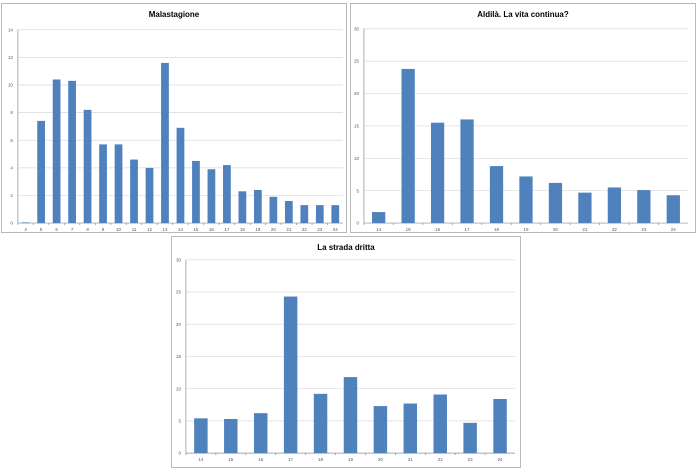 The width and height of the screenshot is (699, 472). What do you see at coordinates (174, 14) in the screenshot?
I see `chart-title: Malastagione` at bounding box center [174, 14].